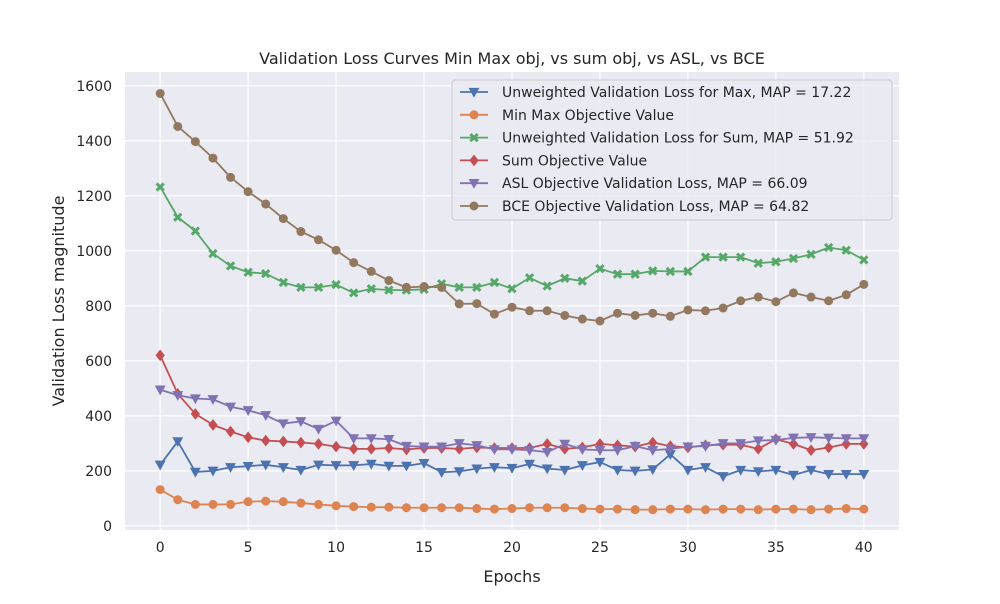 This screenshot has width=1000, height=604. I want to click on legend-label: Min Max Objective Value, so click(588, 116).